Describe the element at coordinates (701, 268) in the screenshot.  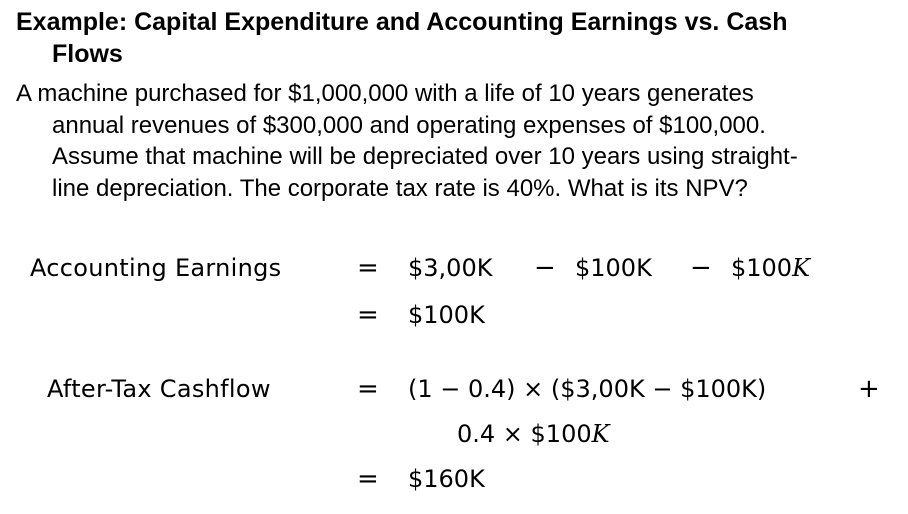
I see `accounting-minus-2: −` at that location.